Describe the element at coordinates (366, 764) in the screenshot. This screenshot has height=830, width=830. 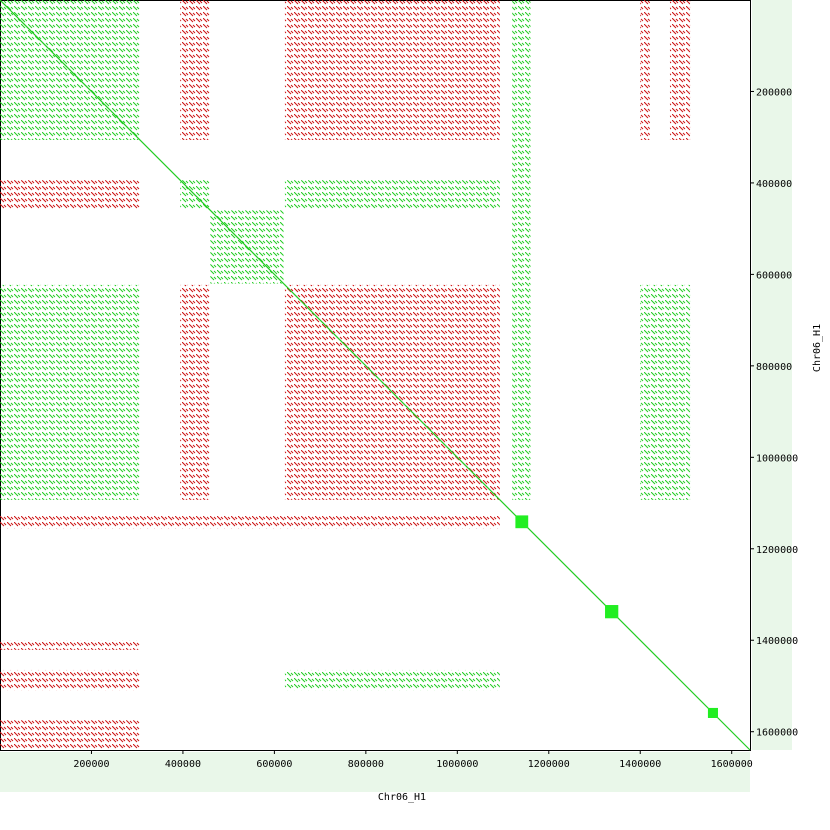
I see `x-tick-label: 800000` at that location.